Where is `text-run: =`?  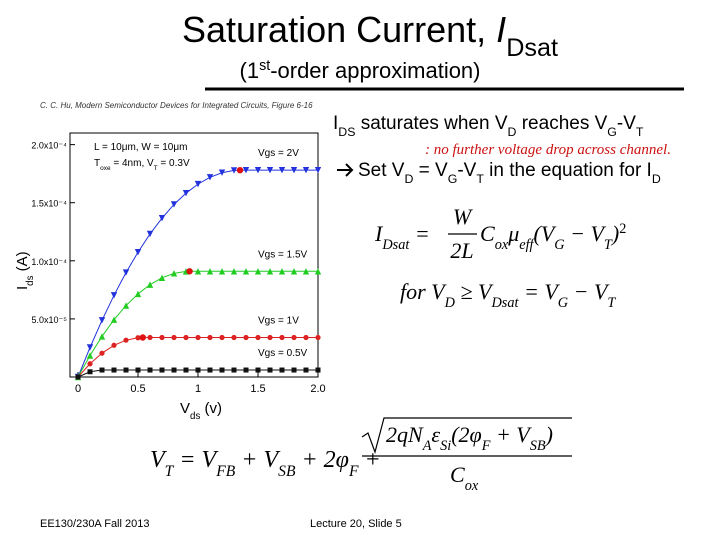
text-run: = is located at coordinates (419, 233).